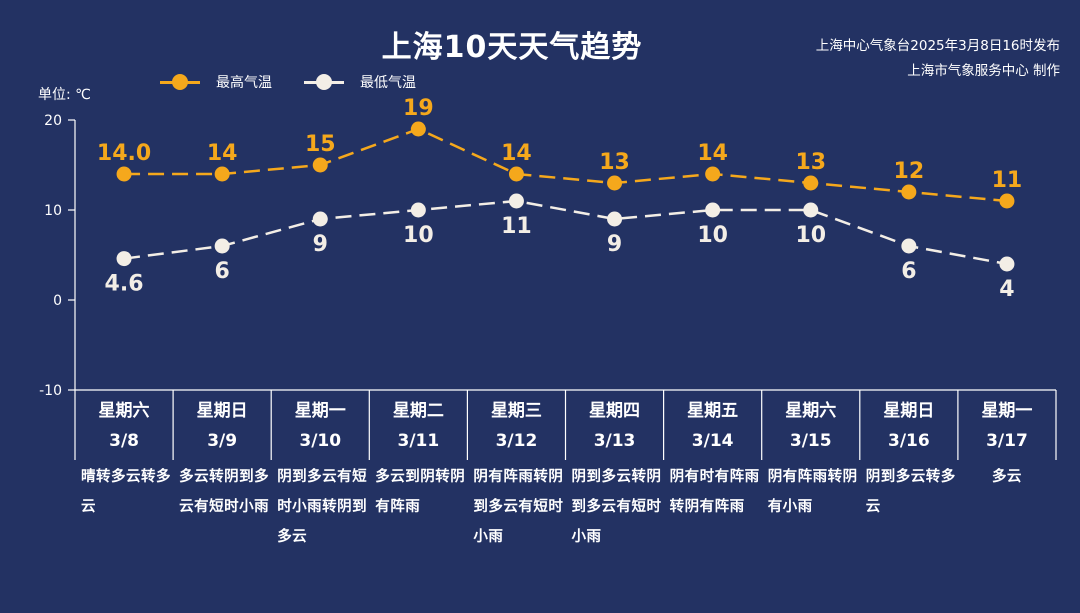 The image size is (1080, 613). What do you see at coordinates (1006, 289) in the screenshot?
I see `data-label: 4` at bounding box center [1006, 289].